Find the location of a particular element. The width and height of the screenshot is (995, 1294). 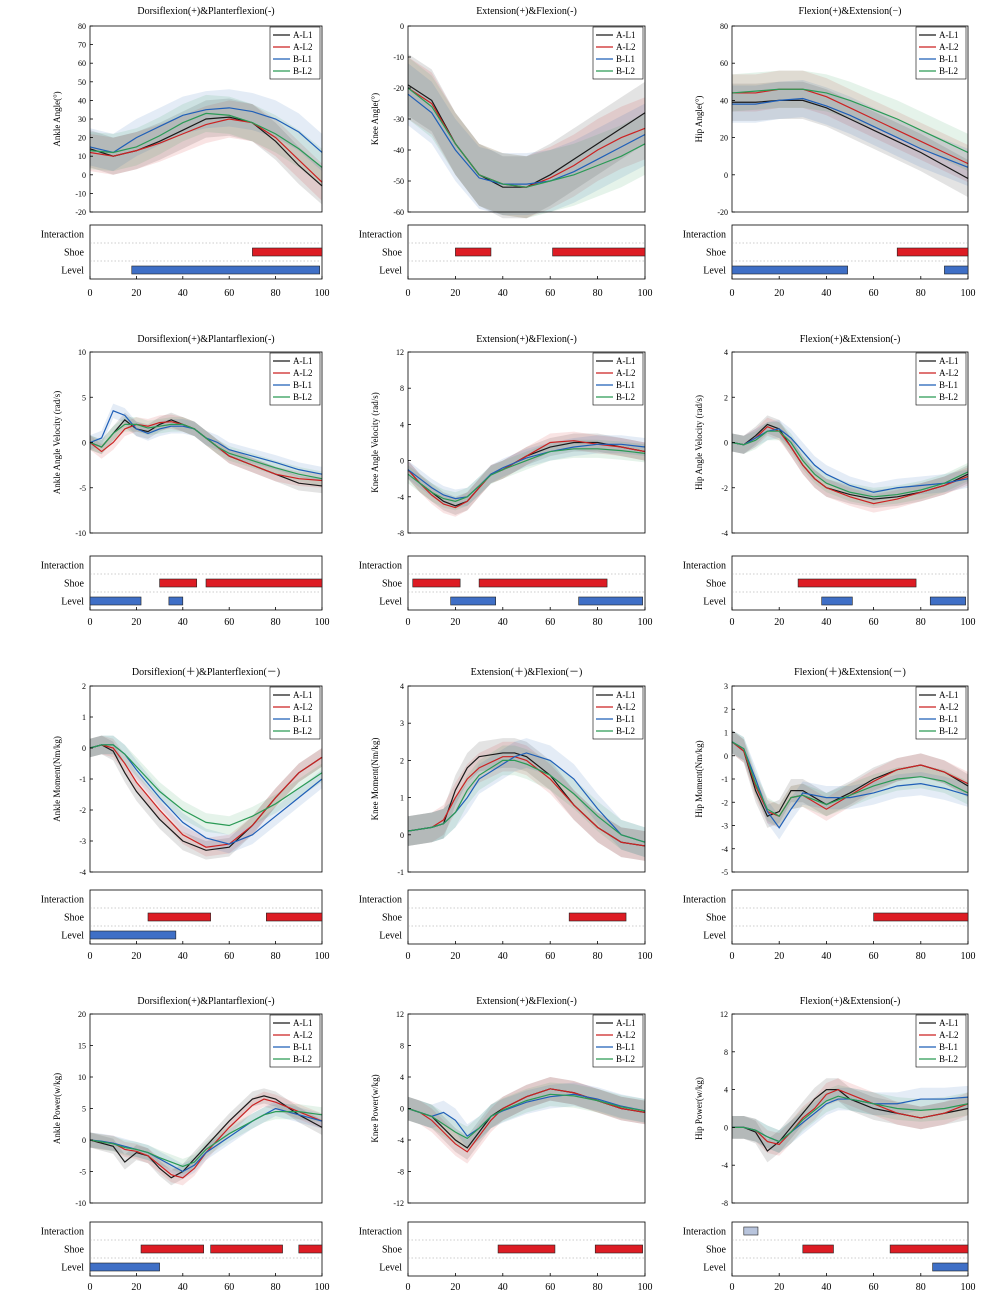

series-line-b-l1 is located at coordinates (206, 442).